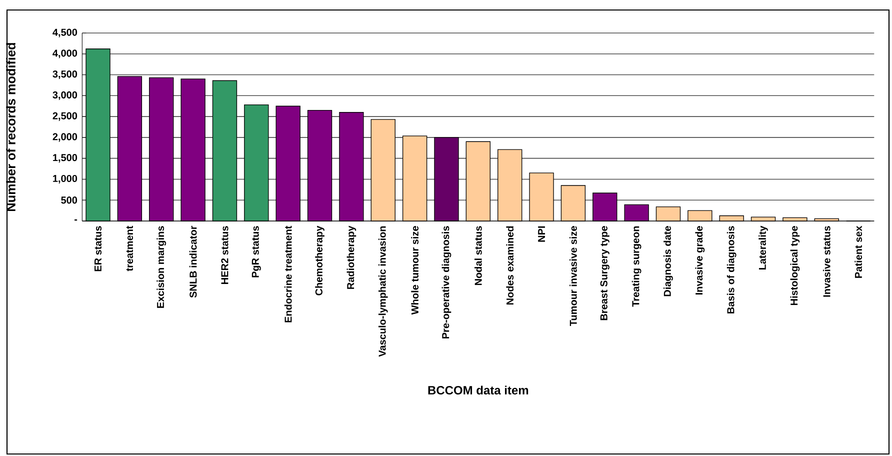 Image resolution: width=892 pixels, height=456 pixels. Describe the element at coordinates (161, 267) in the screenshot. I see `x-tick-label: Excision margins` at that location.